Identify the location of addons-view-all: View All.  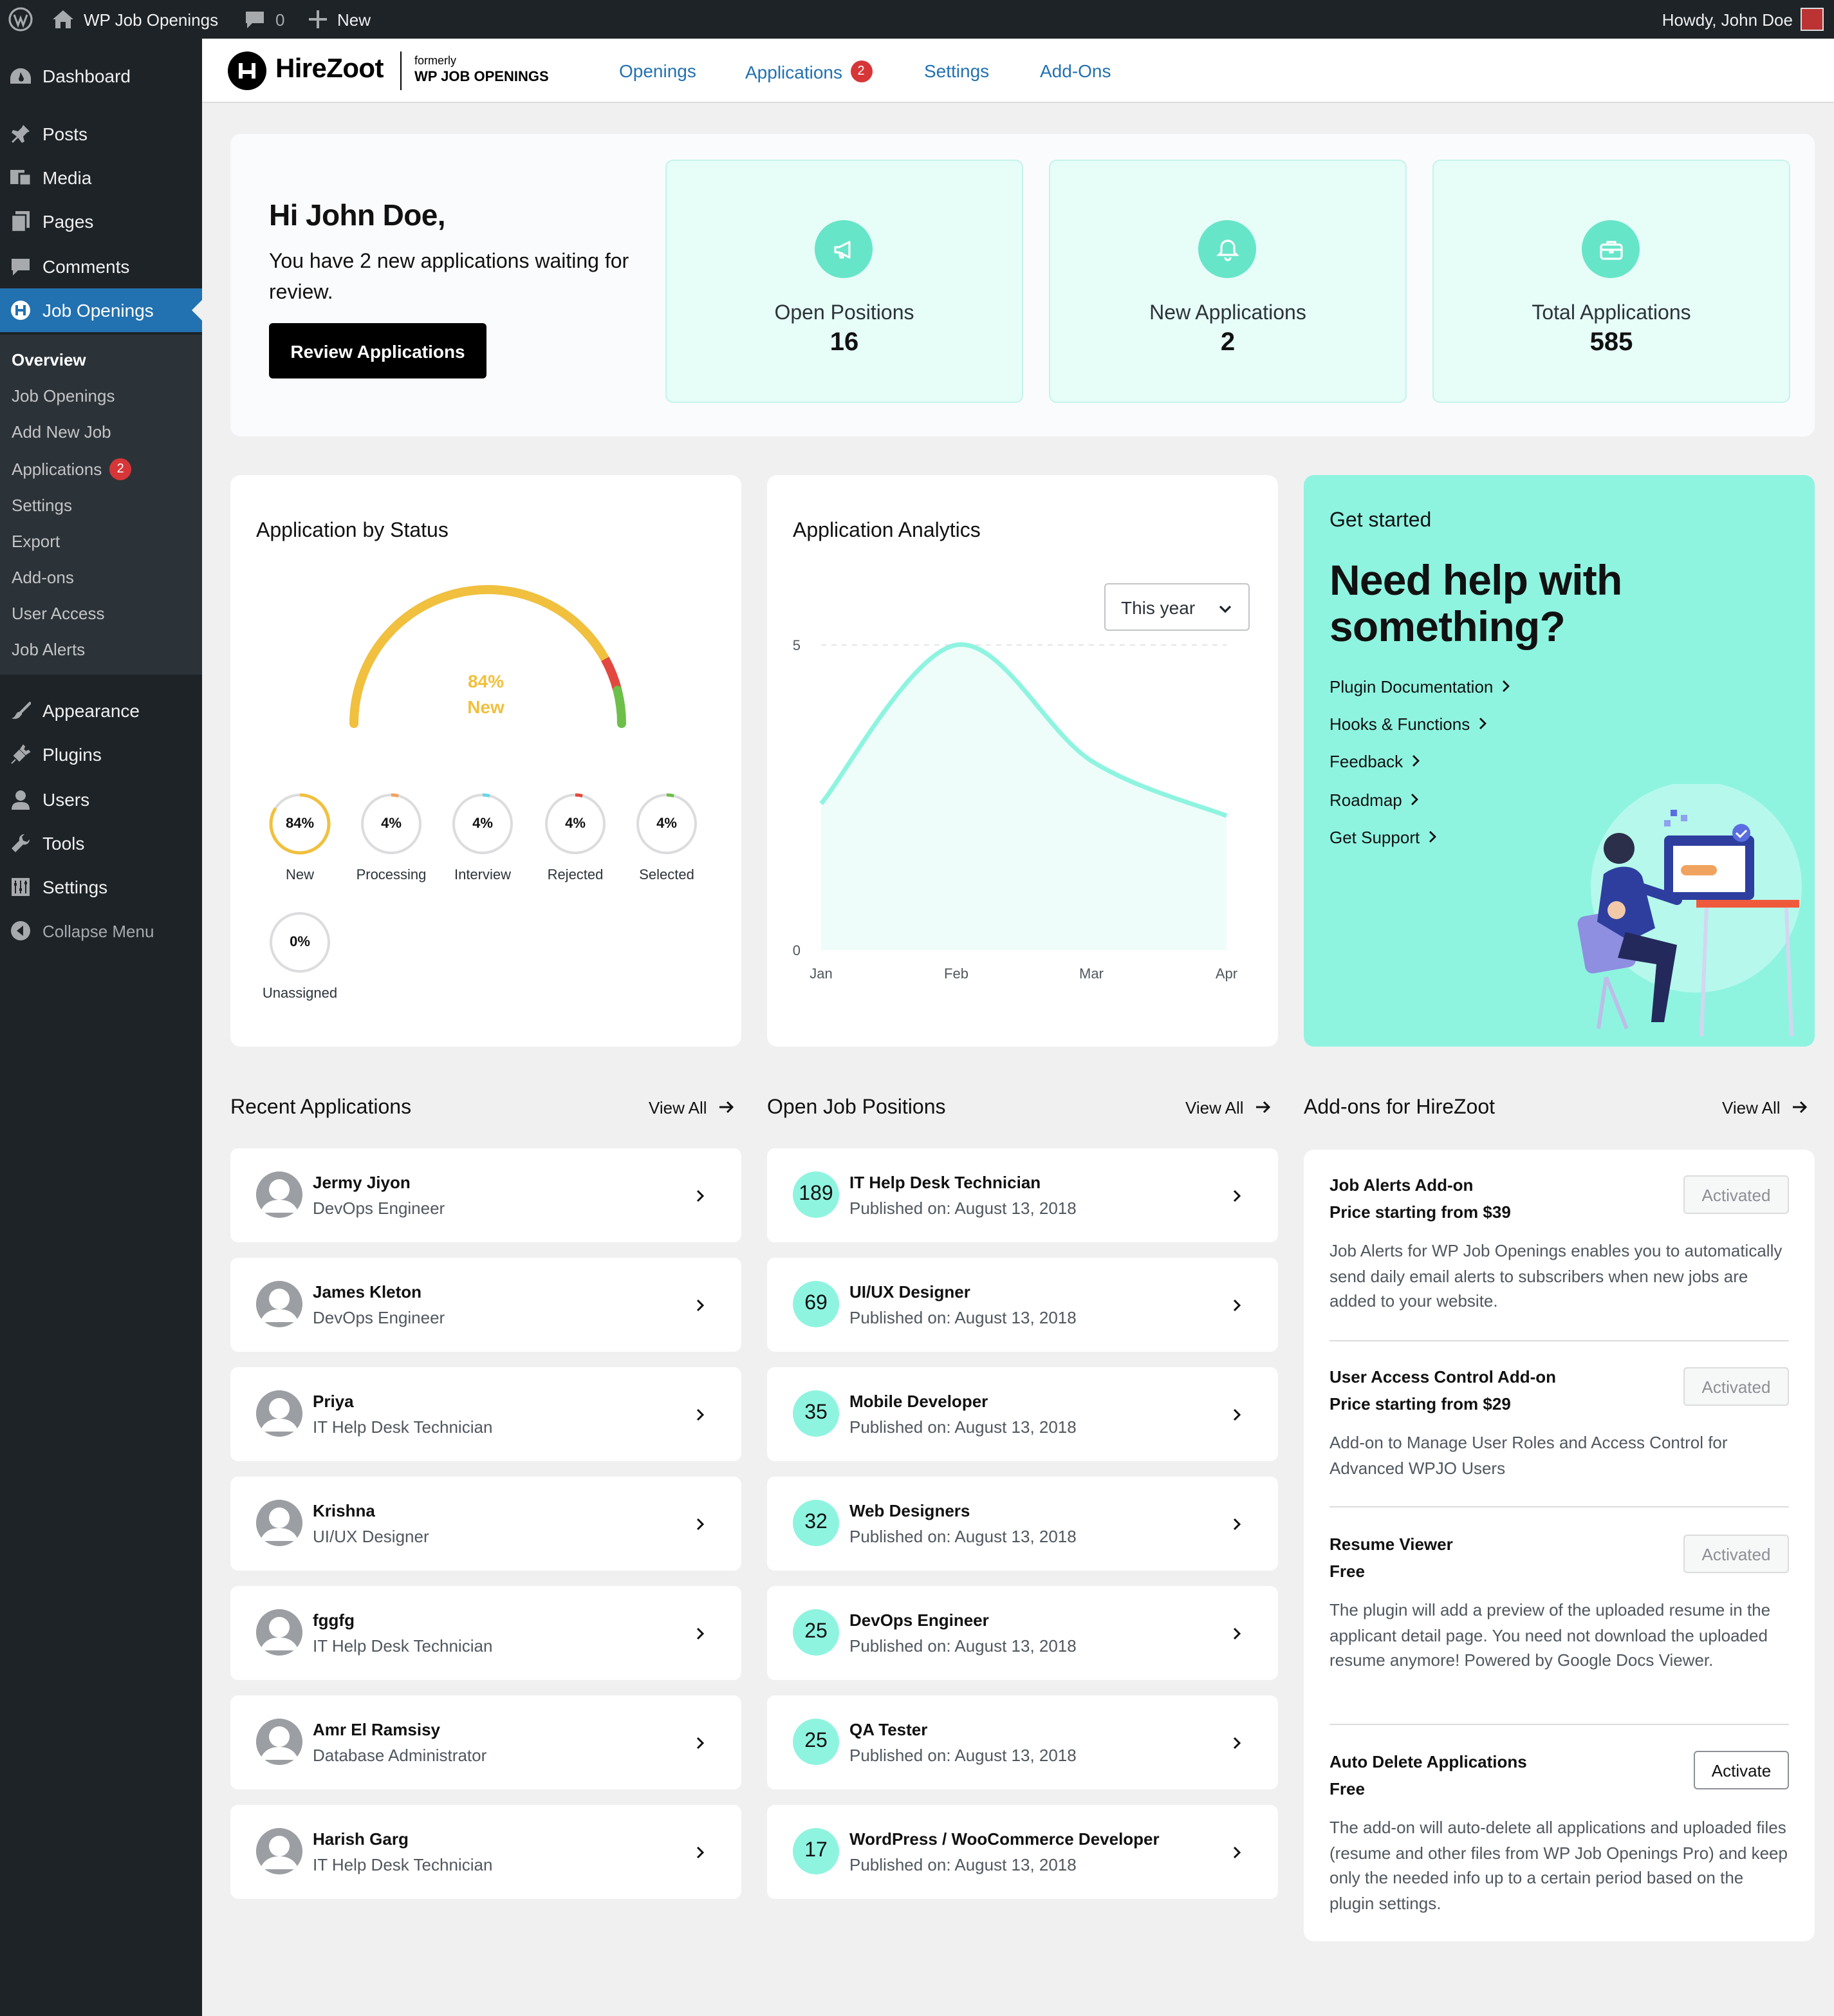
(1765, 1107).